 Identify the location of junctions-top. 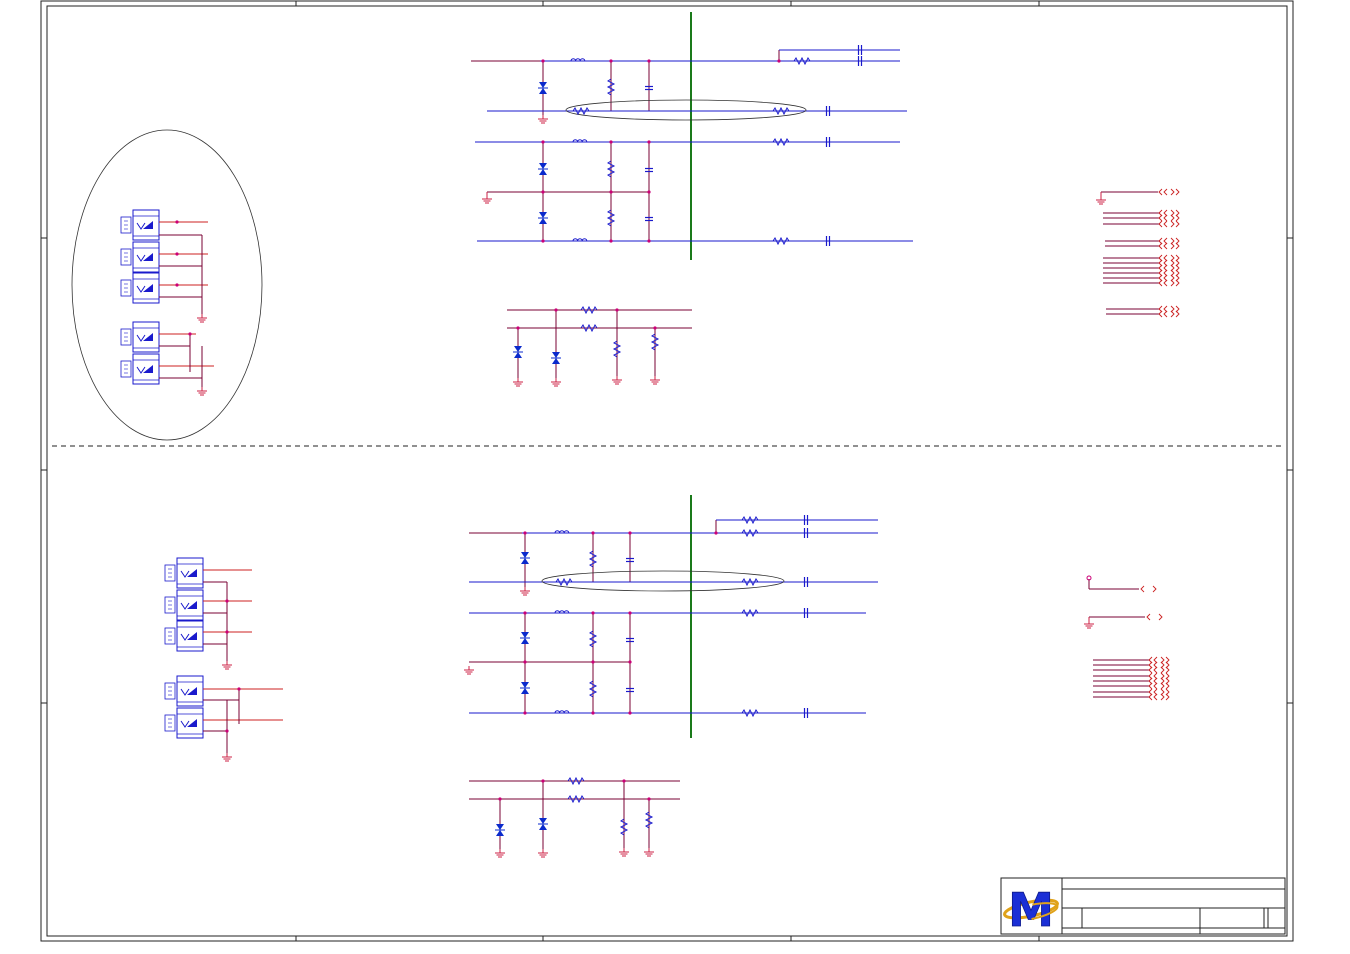
(648, 194).